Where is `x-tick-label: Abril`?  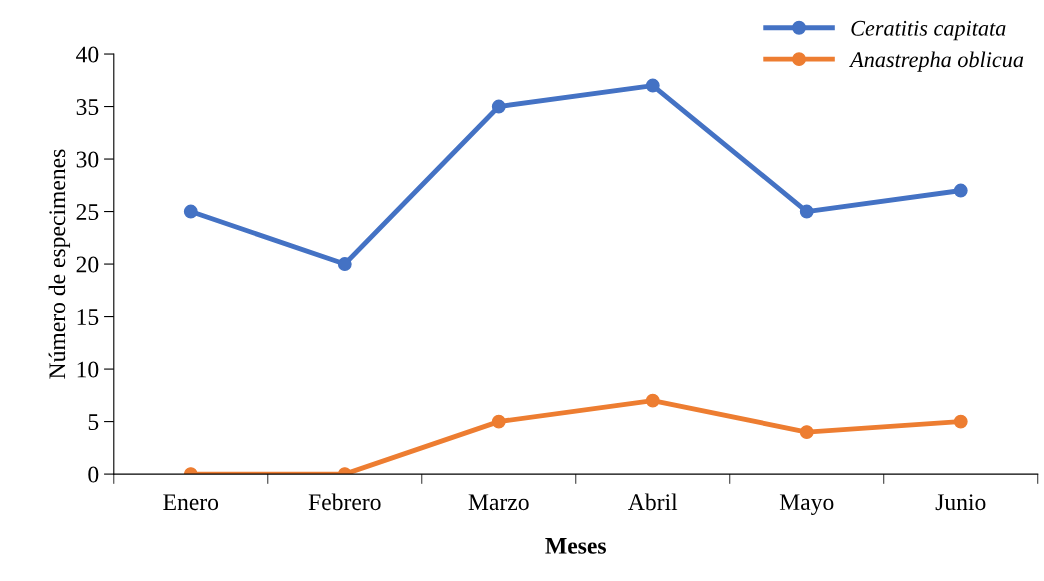 x-tick-label: Abril is located at coordinates (653, 502).